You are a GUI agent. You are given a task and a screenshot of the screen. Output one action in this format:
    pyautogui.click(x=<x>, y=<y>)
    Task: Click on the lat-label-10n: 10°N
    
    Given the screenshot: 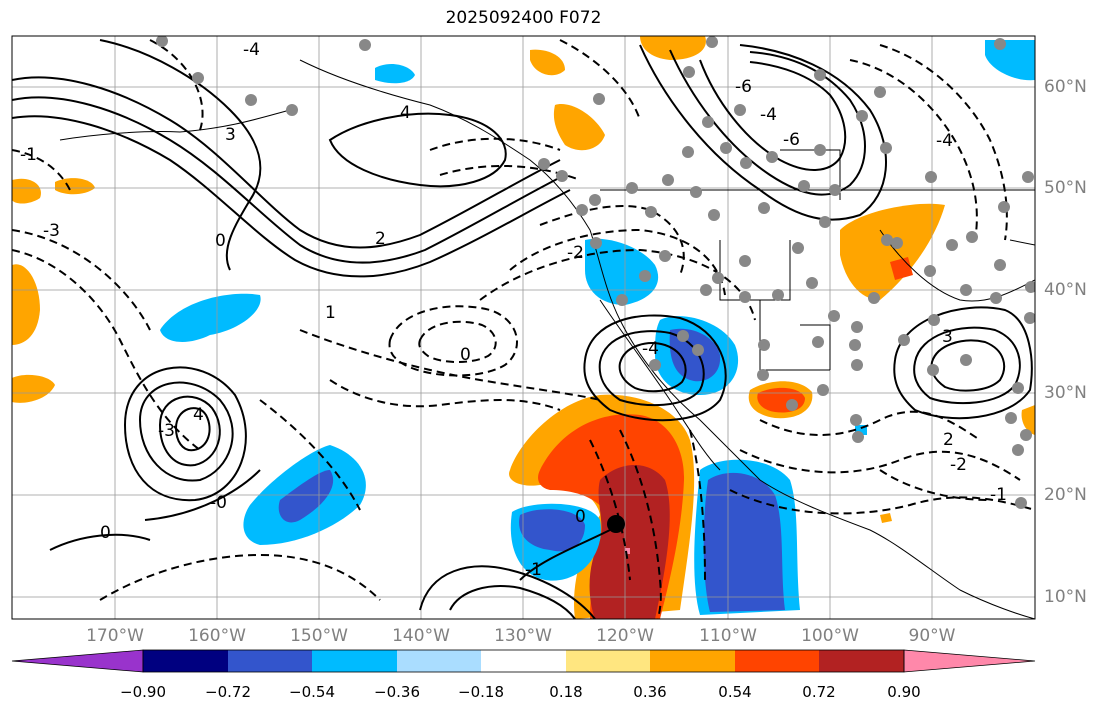 What is the action you would take?
    pyautogui.click(x=1065, y=597)
    